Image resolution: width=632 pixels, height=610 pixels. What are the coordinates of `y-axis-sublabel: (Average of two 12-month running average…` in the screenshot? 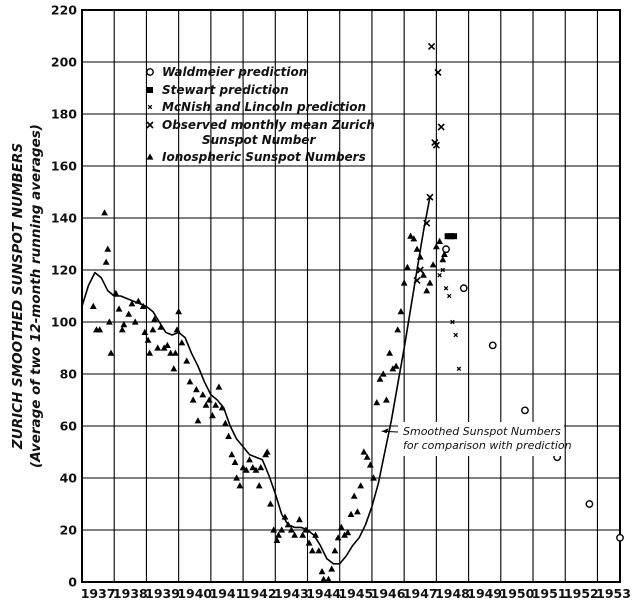 It's located at (36, 296).